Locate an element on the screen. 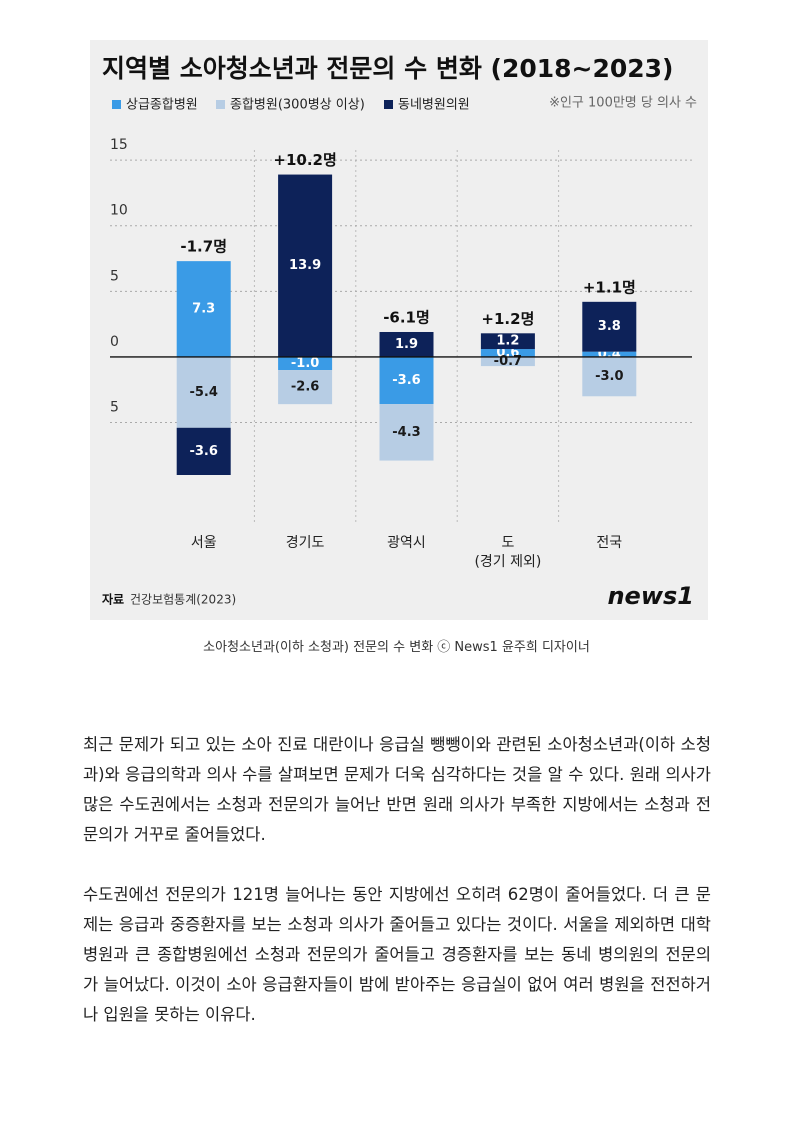  x-tick-line: 경기도 is located at coordinates (305, 543).